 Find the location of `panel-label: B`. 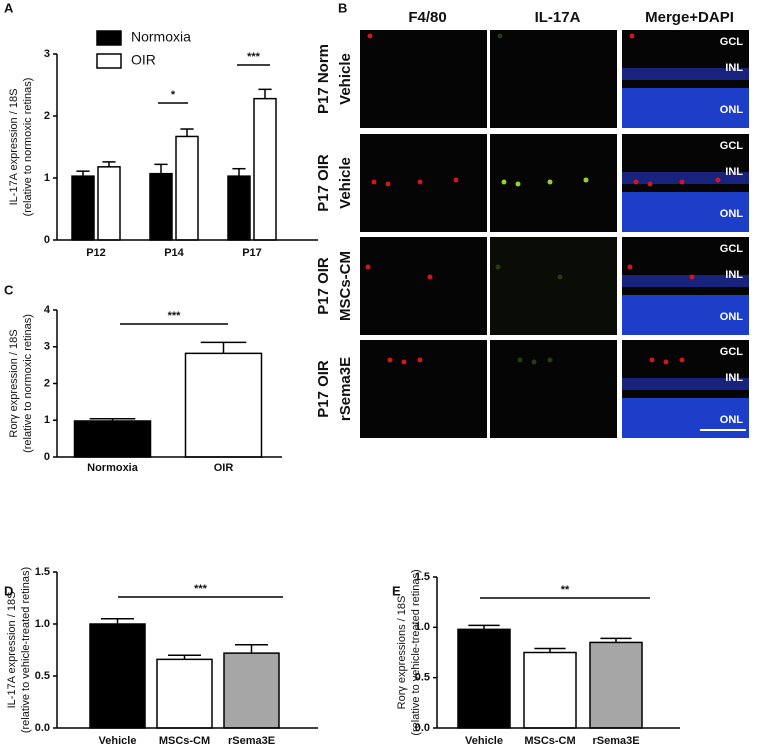

panel-label: B is located at coordinates (342, 7).